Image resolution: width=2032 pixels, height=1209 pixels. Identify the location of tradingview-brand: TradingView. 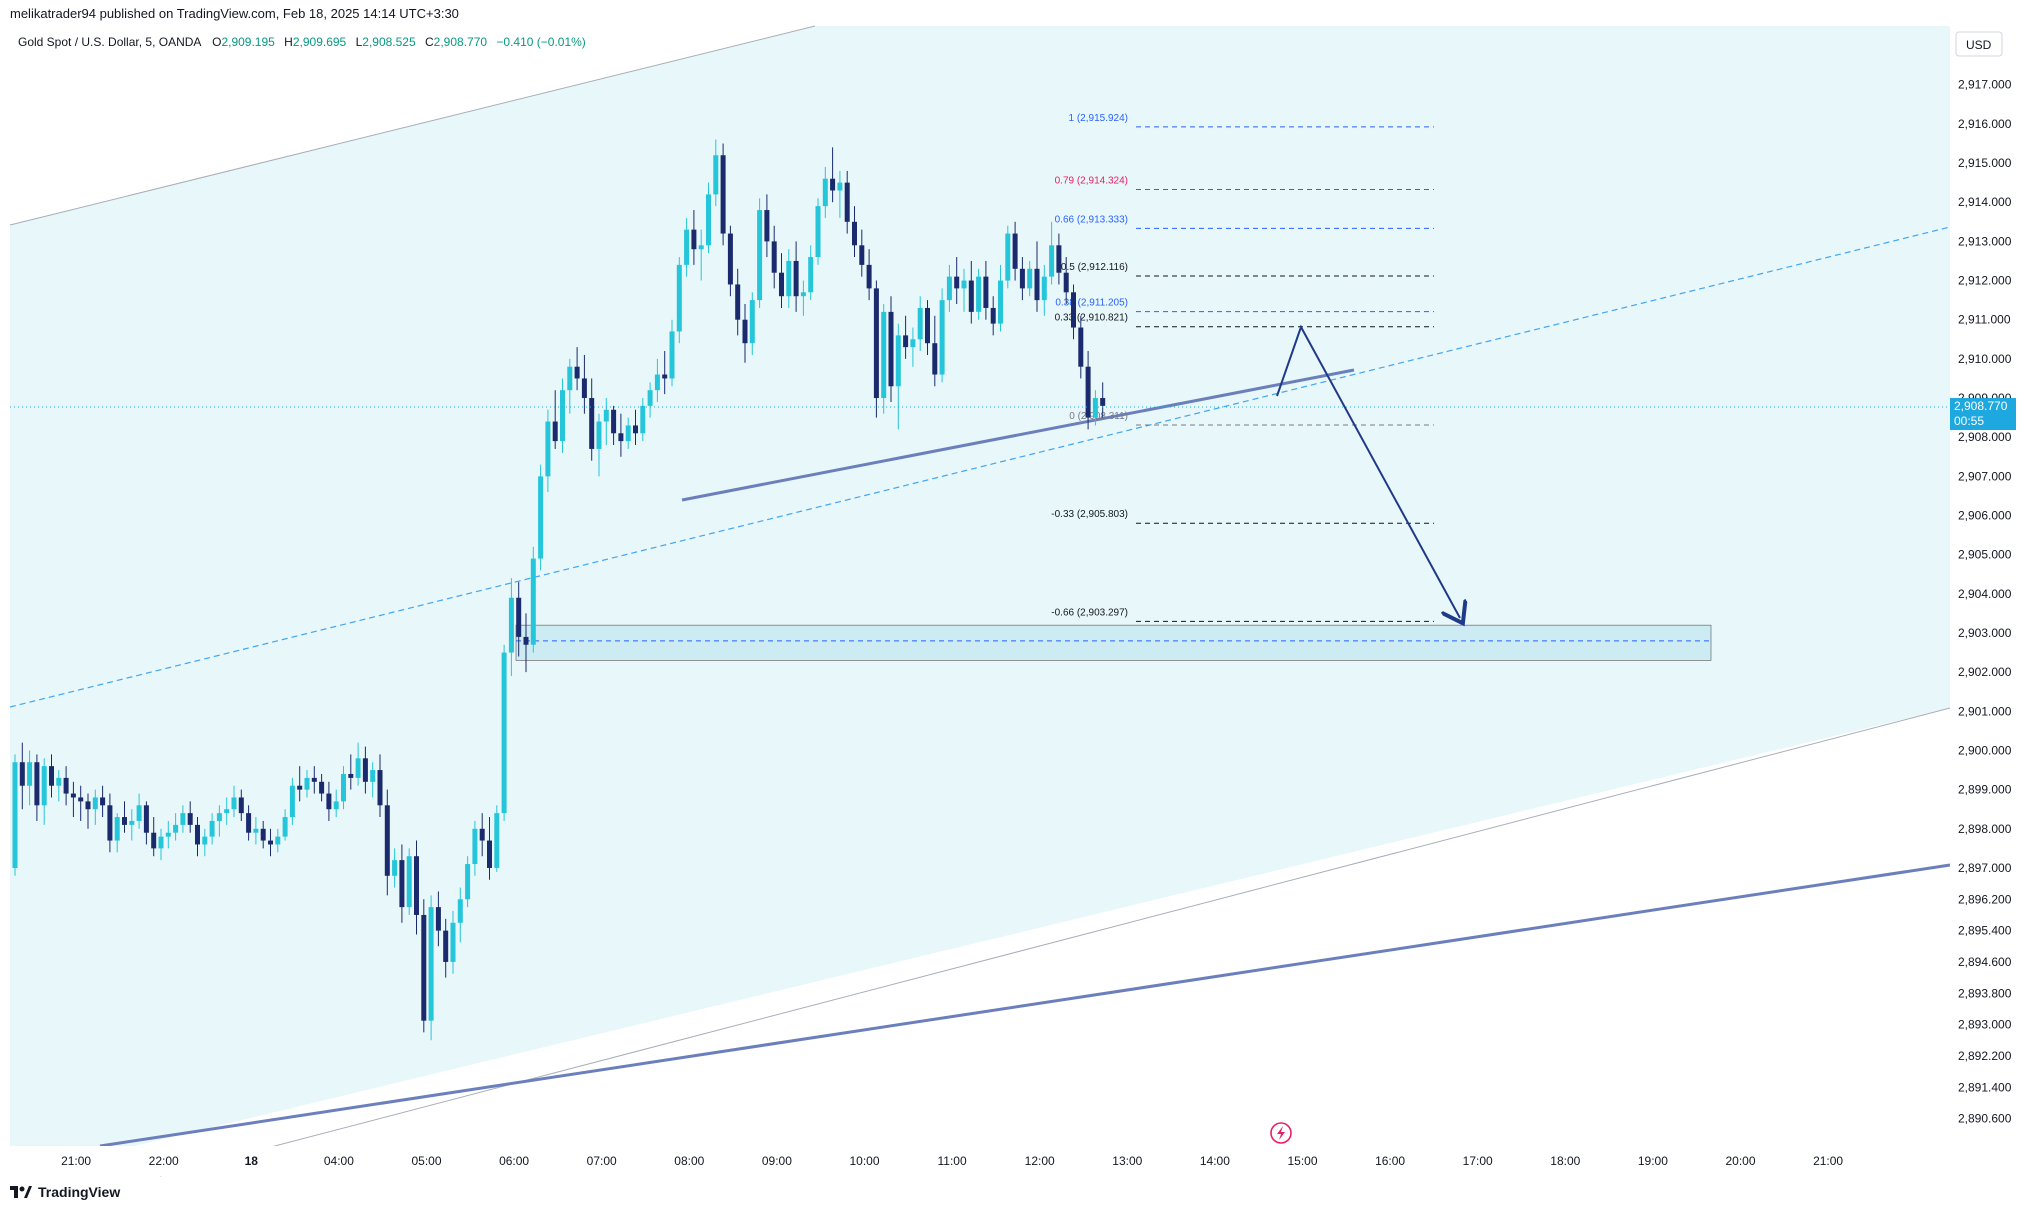
(65, 1192).